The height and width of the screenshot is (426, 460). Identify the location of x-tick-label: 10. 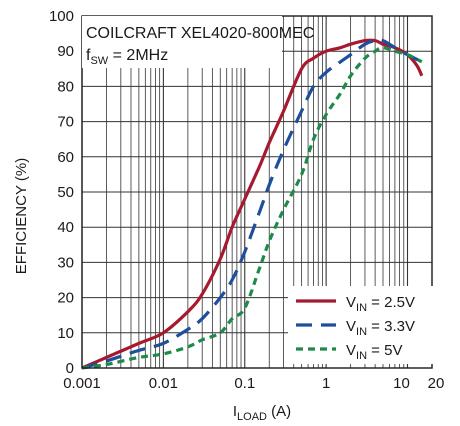
(401, 383).